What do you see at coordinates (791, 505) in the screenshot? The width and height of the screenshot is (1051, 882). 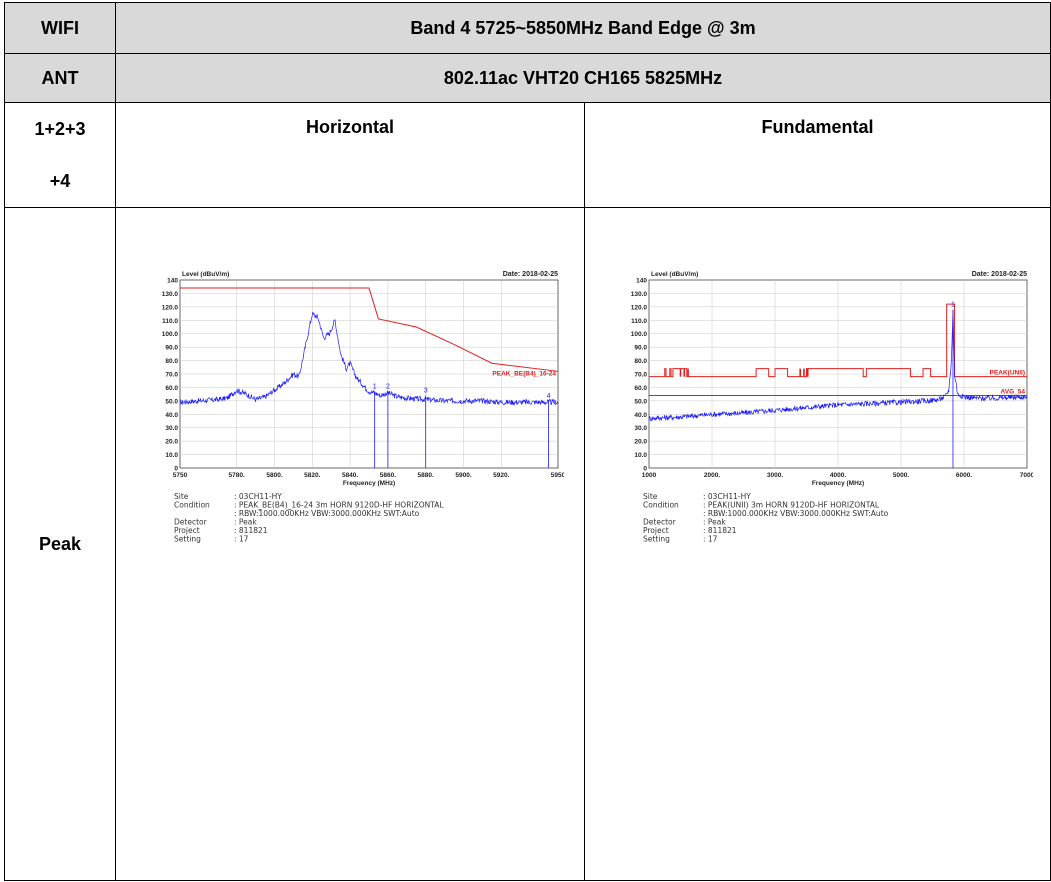 I see `info-value: : PEAK(UNII) 3m HORN 9120D-HF HORIZONTAL` at bounding box center [791, 505].